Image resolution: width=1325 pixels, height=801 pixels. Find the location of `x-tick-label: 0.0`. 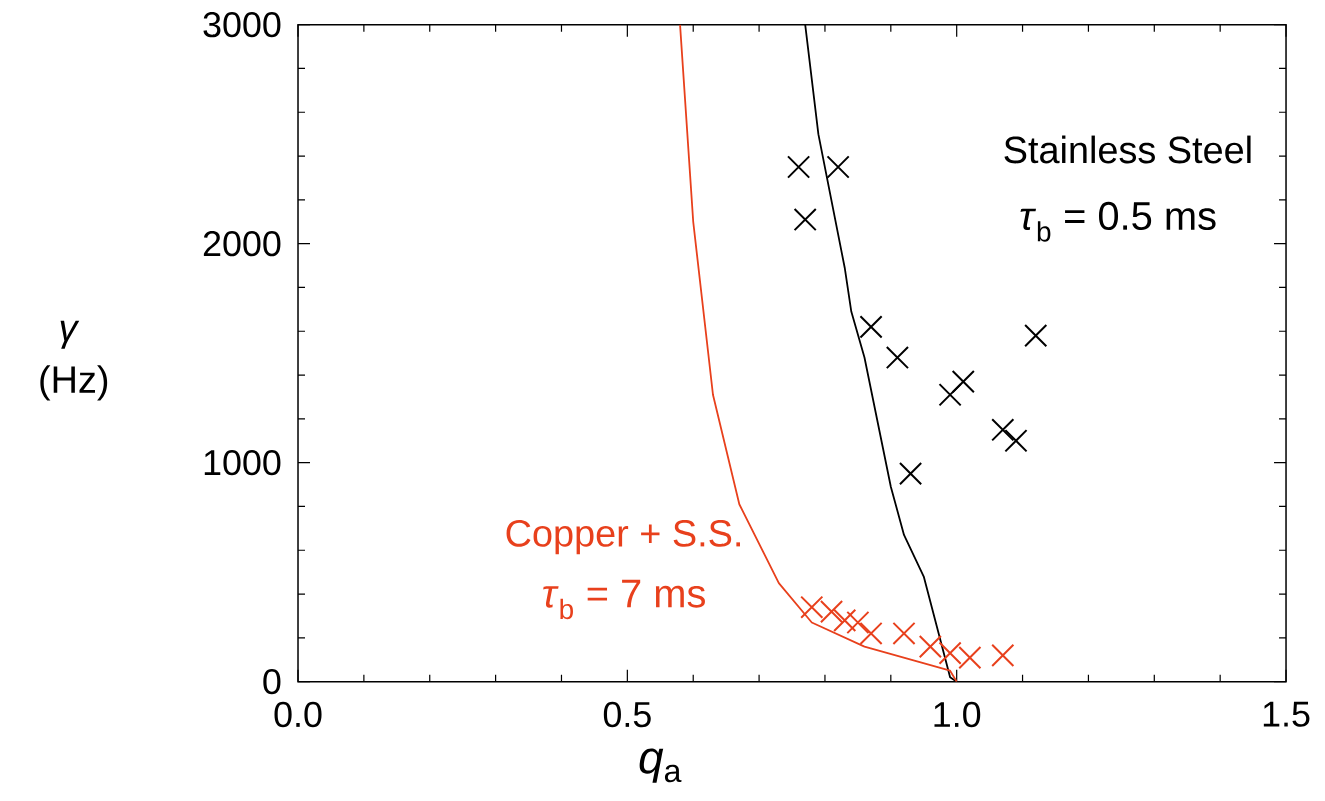

x-tick-label: 0.0 is located at coordinates (298, 714).